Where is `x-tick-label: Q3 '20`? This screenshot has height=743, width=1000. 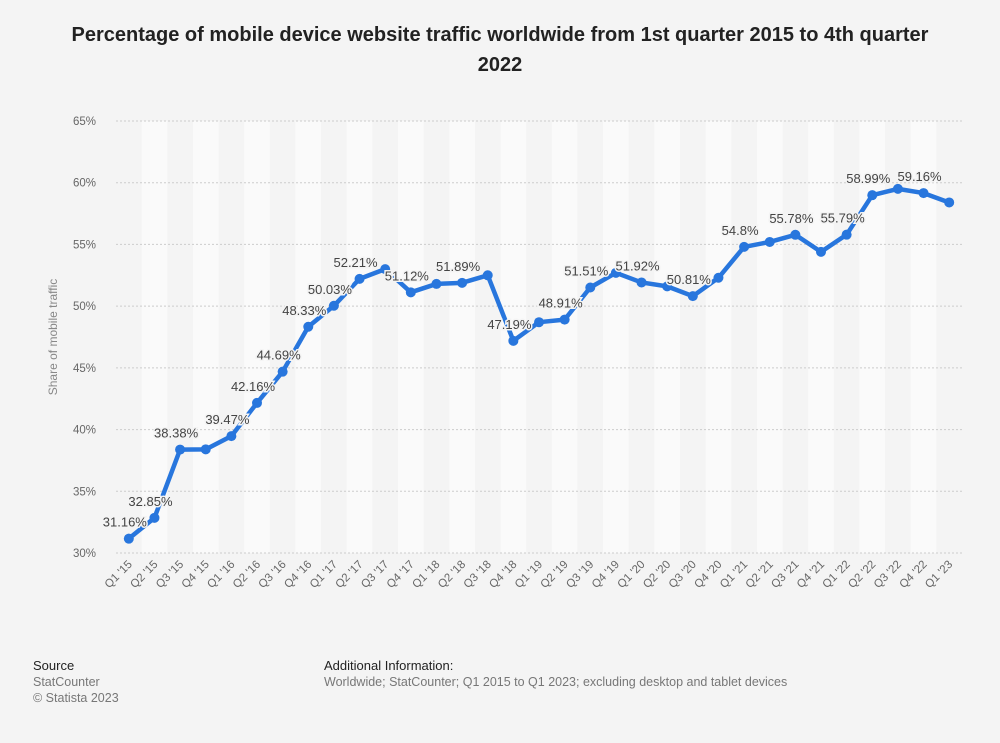 x-tick-label: Q3 '20 is located at coordinates (683, 575).